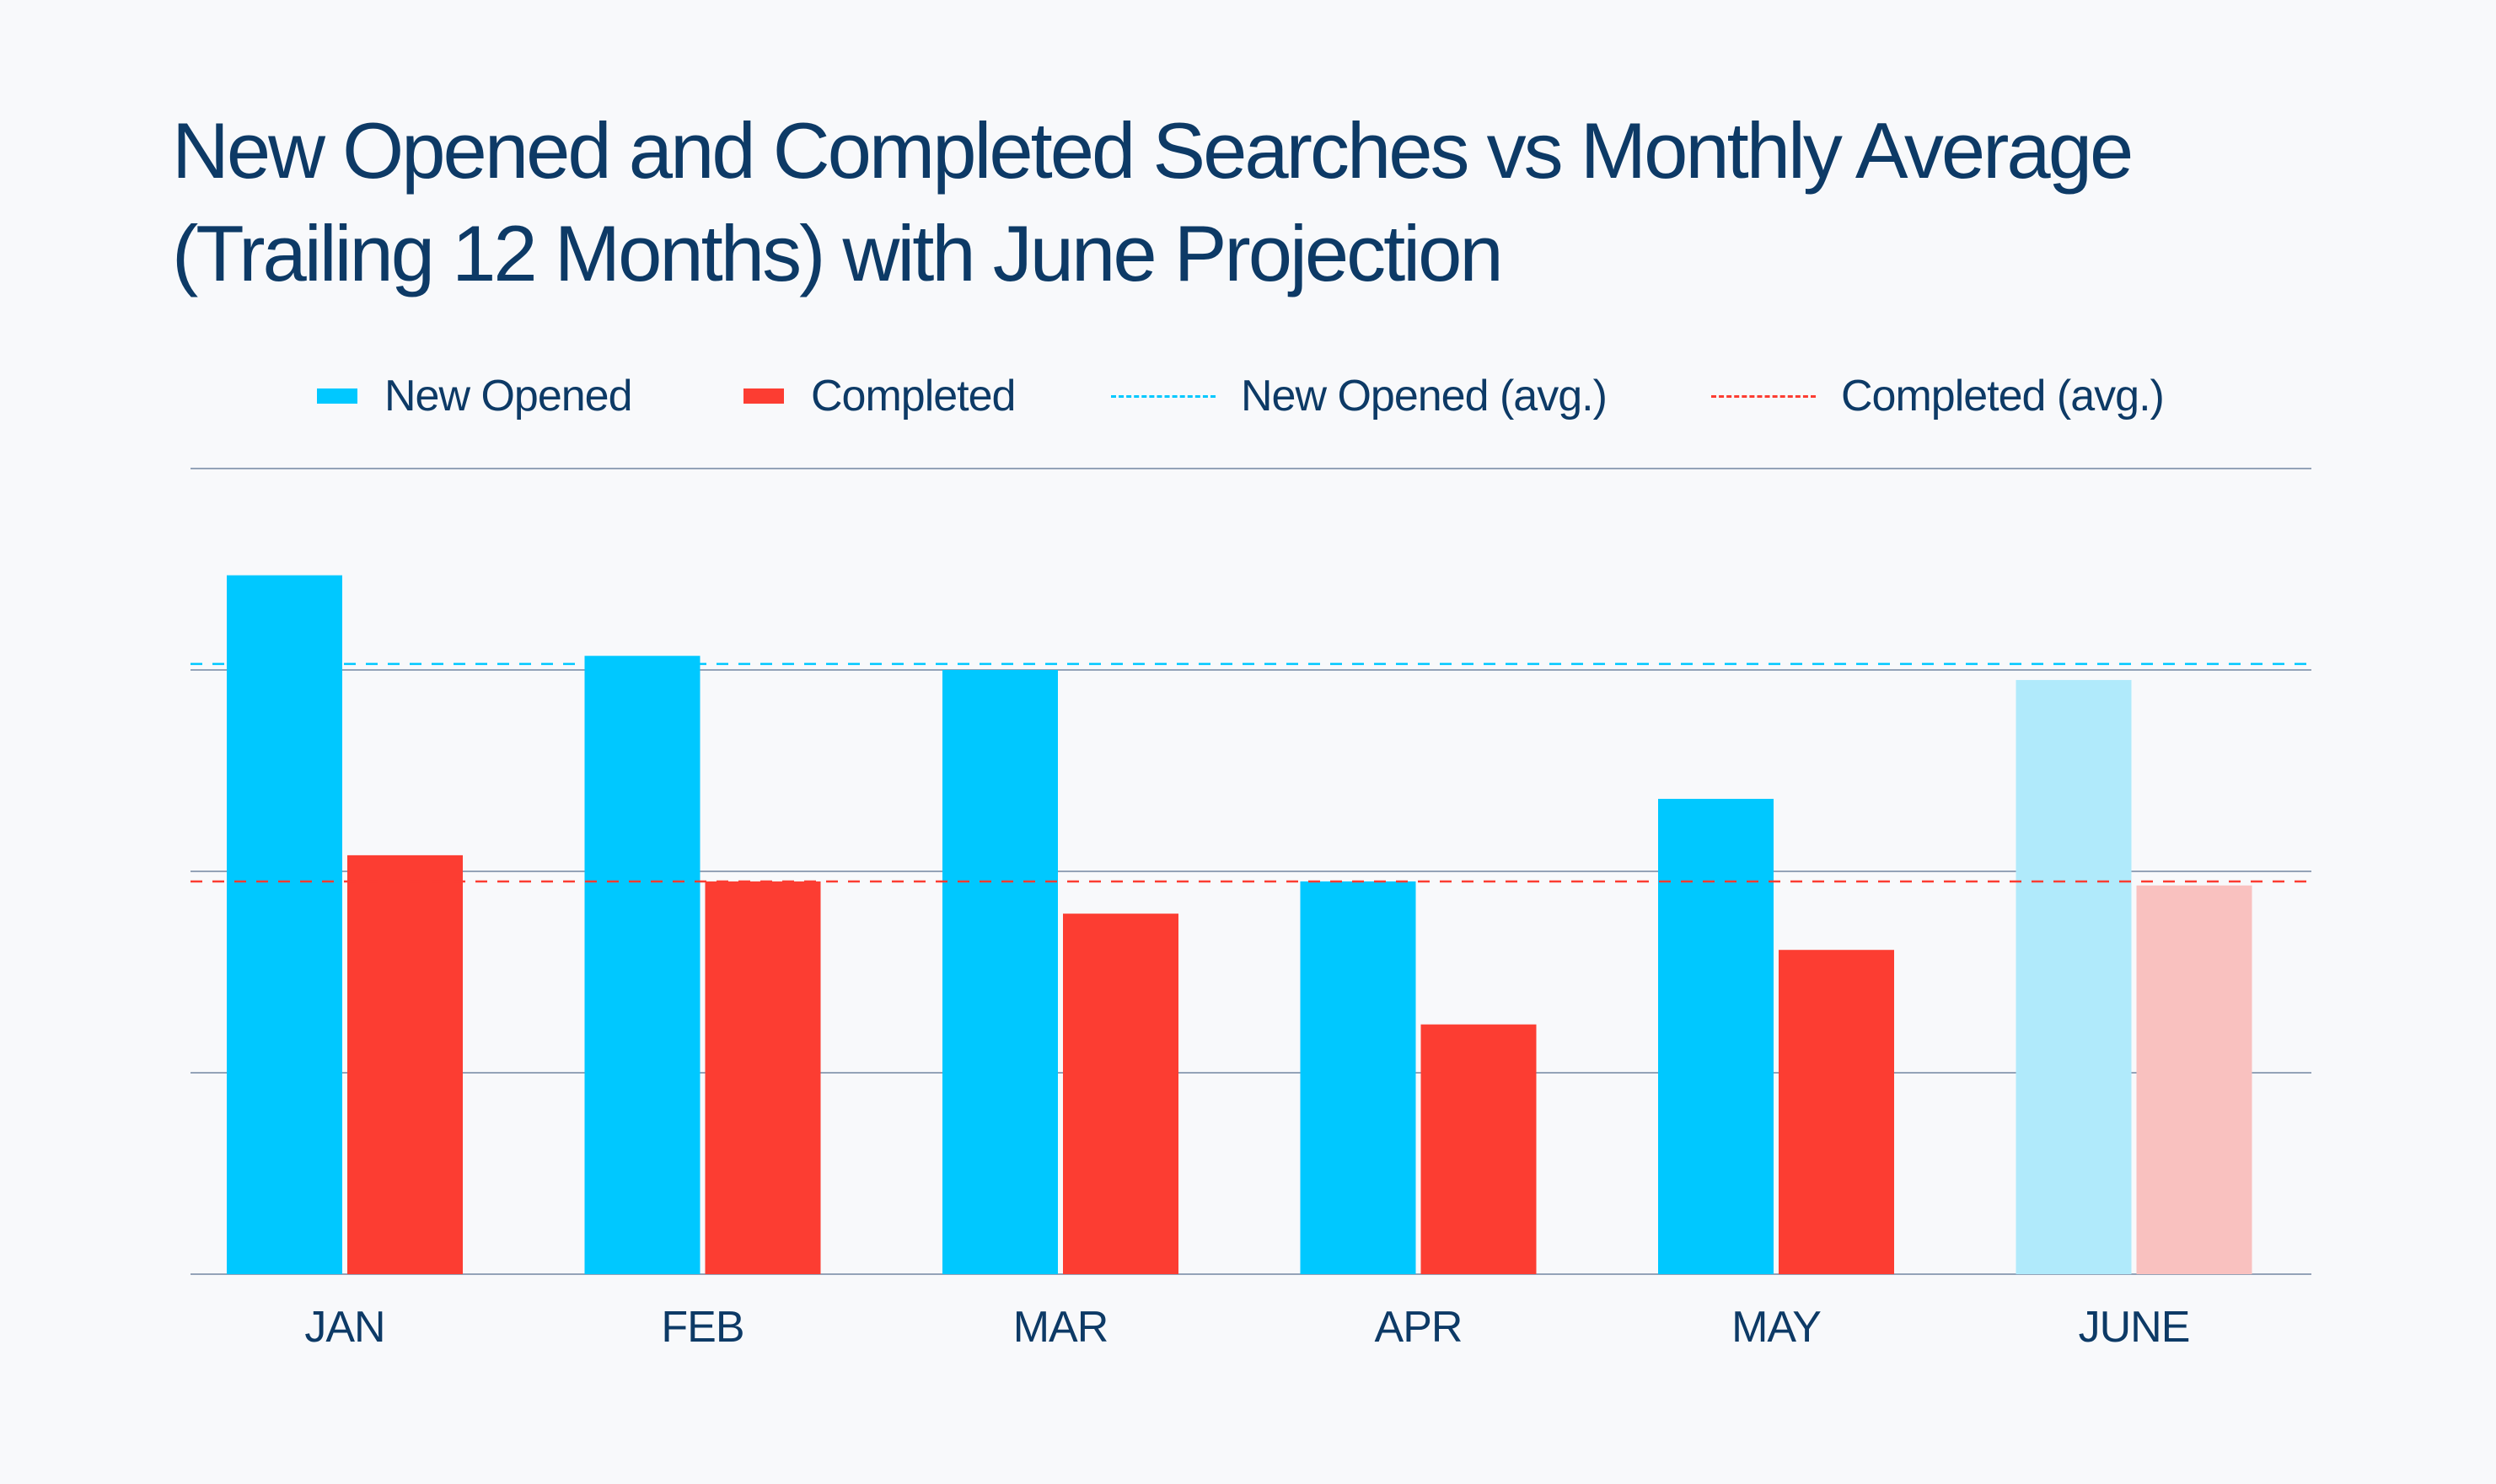 This screenshot has width=2496, height=1484. What do you see at coordinates (1060, 1327) in the screenshot?
I see `x-tick-label: MAR` at bounding box center [1060, 1327].